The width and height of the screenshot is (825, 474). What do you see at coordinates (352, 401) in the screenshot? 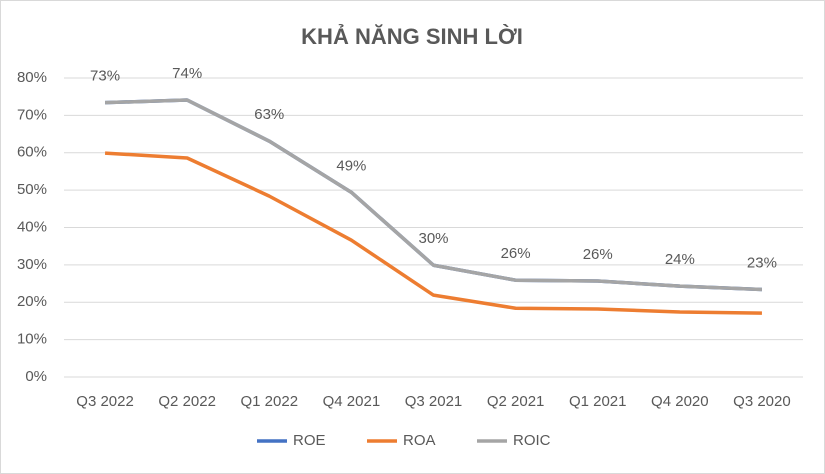
I see `x-tick-label: Q4 2021` at bounding box center [352, 401].